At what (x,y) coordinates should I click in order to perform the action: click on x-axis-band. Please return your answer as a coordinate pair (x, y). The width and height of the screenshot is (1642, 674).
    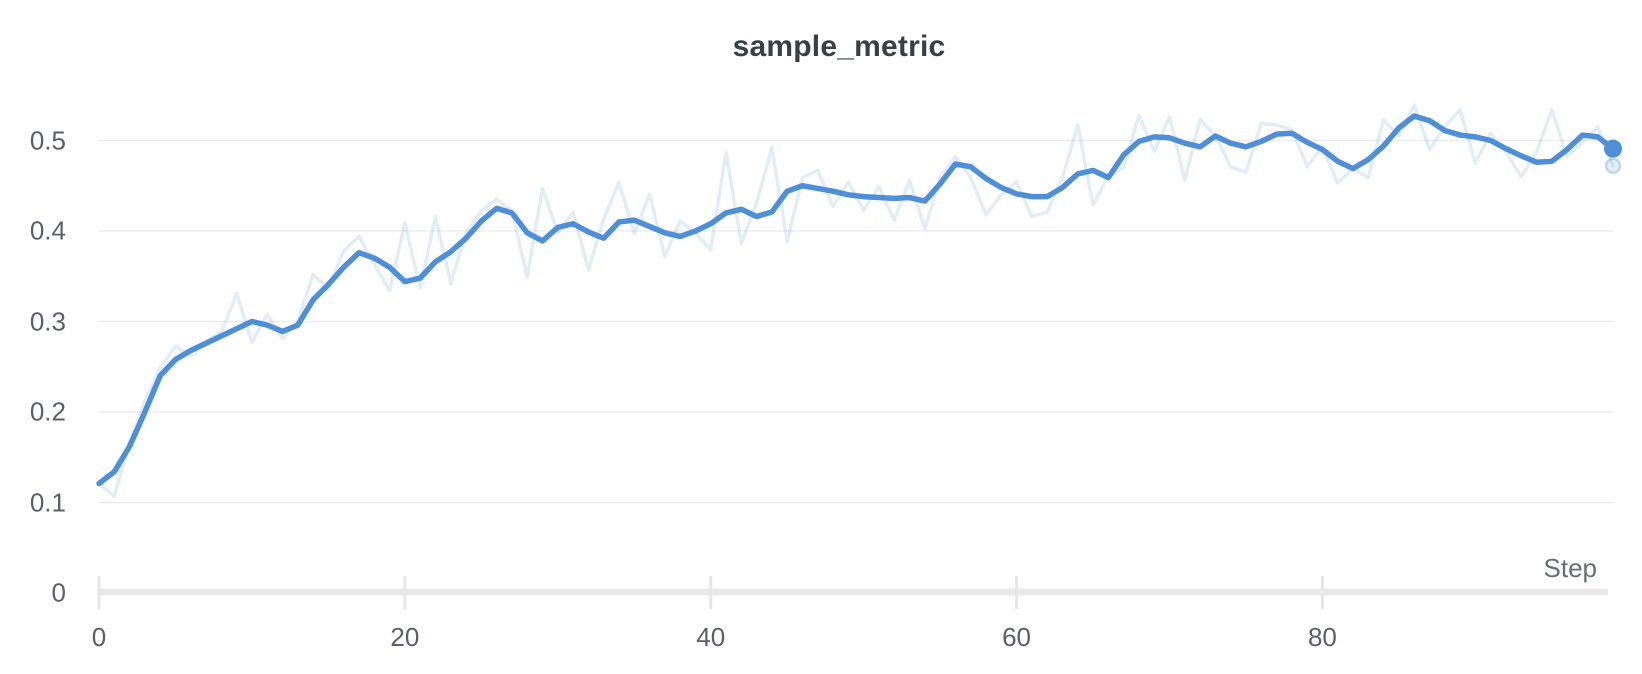
    Looking at the image, I should click on (853, 592).